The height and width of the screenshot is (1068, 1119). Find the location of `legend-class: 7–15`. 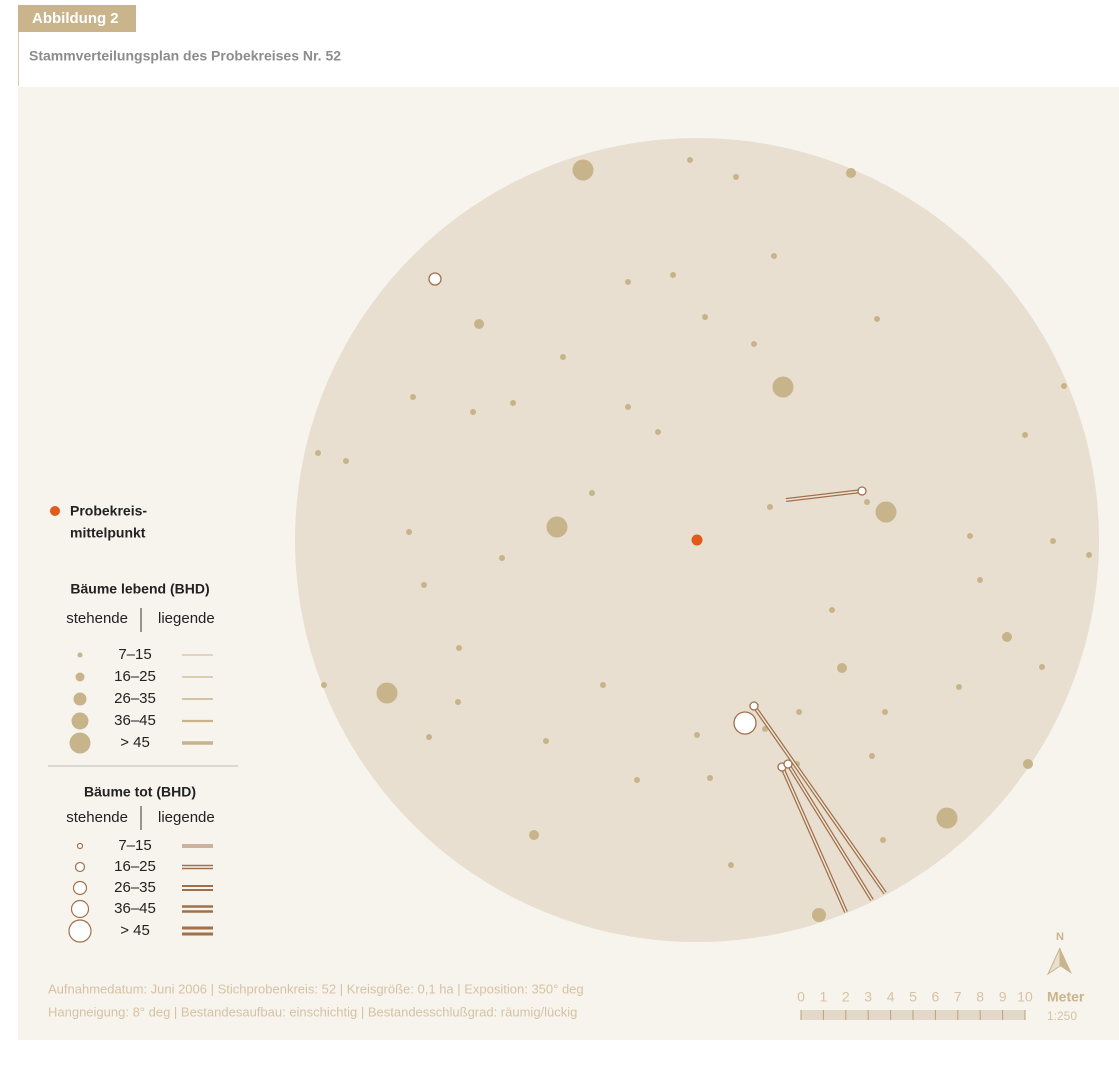

legend-class: 7–15 is located at coordinates (134, 654).